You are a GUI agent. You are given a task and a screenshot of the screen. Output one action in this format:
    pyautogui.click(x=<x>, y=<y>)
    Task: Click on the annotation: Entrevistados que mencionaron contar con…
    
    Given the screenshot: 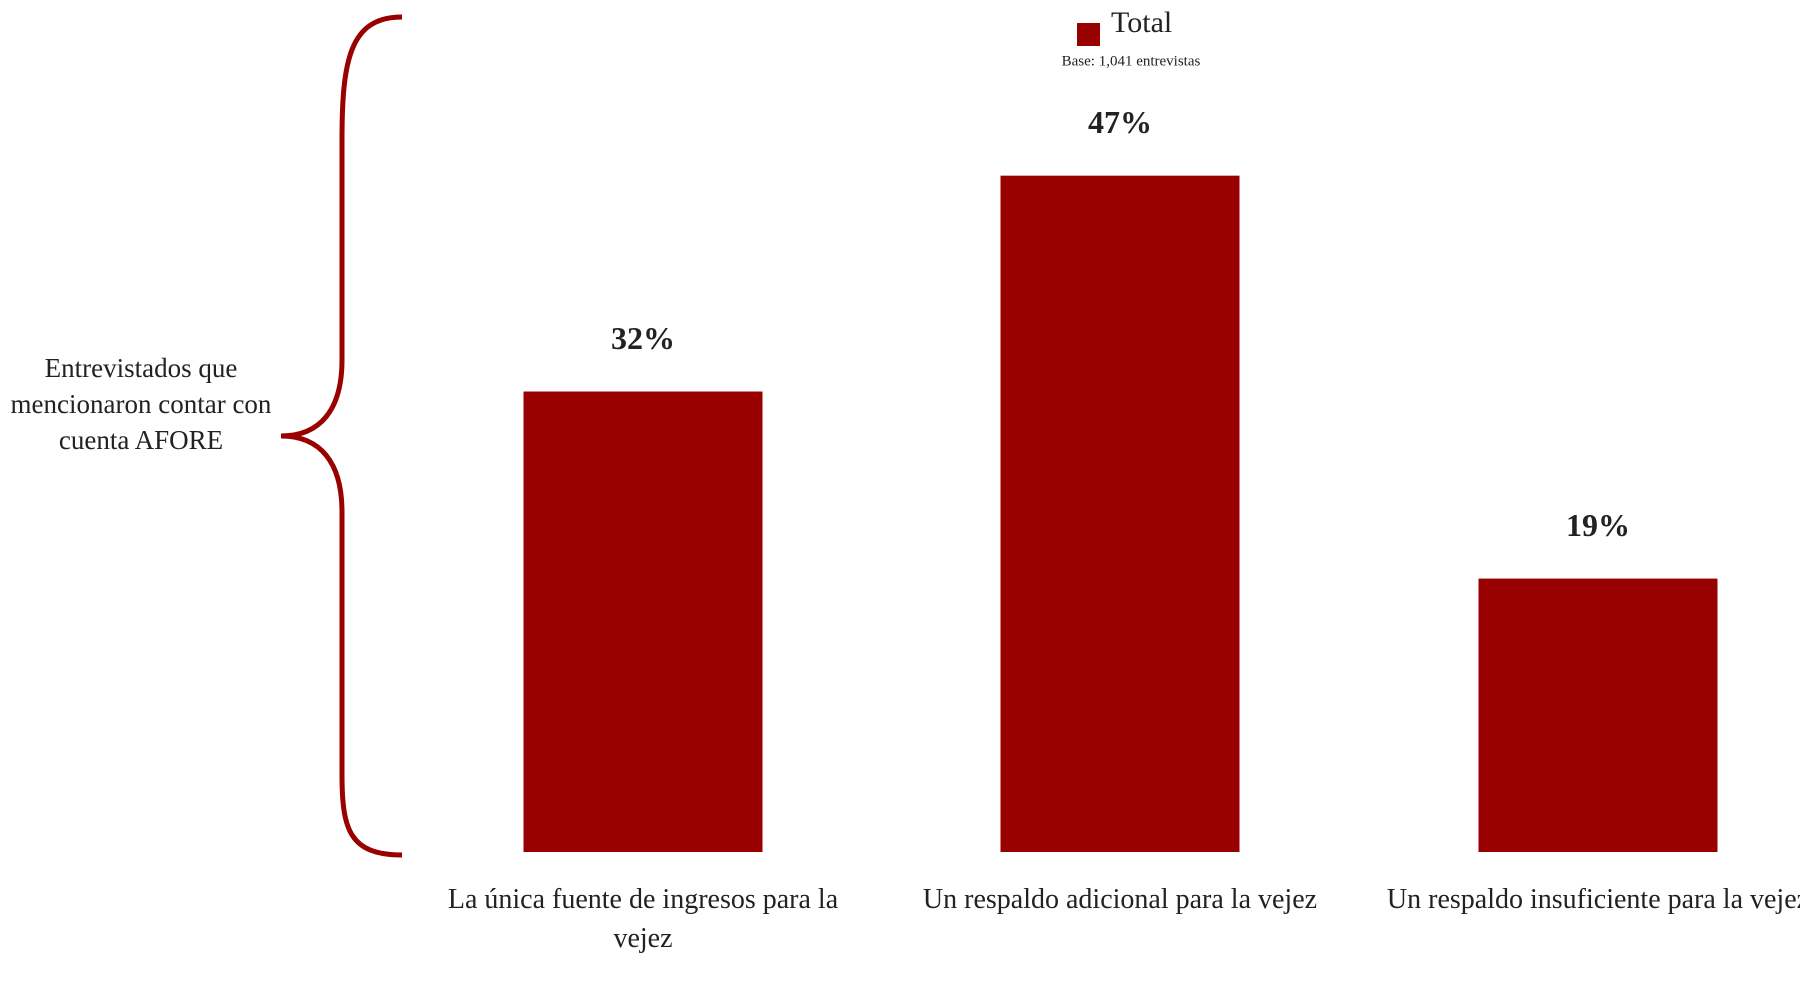 What is the action you would take?
    pyautogui.click(x=141, y=404)
    